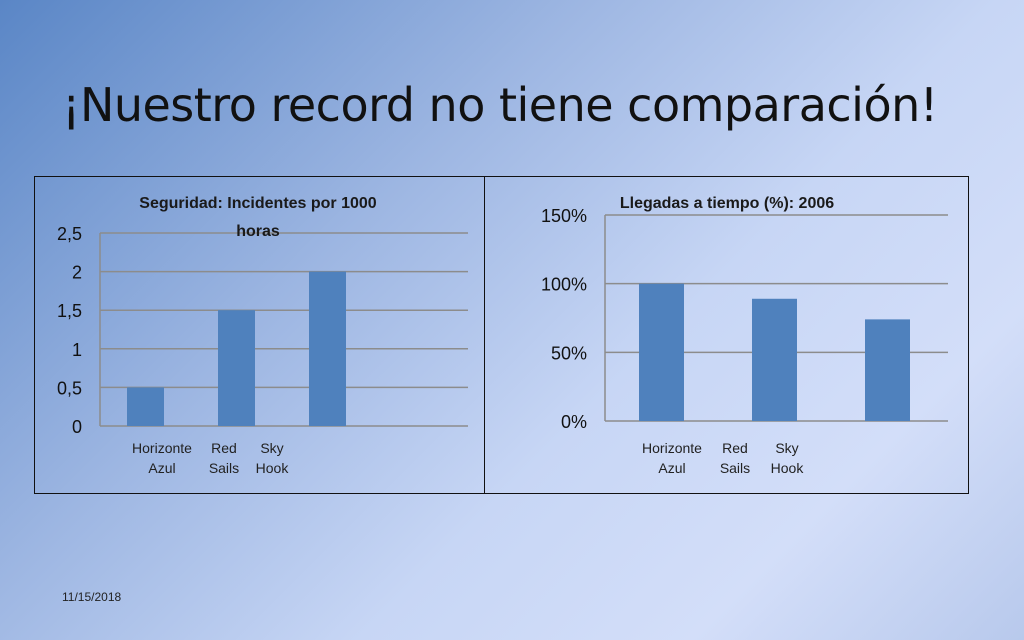 The height and width of the screenshot is (640, 1024). Describe the element at coordinates (258, 217) in the screenshot. I see `chart-title: Seguridad: Incidentes por 1000 horas` at that location.